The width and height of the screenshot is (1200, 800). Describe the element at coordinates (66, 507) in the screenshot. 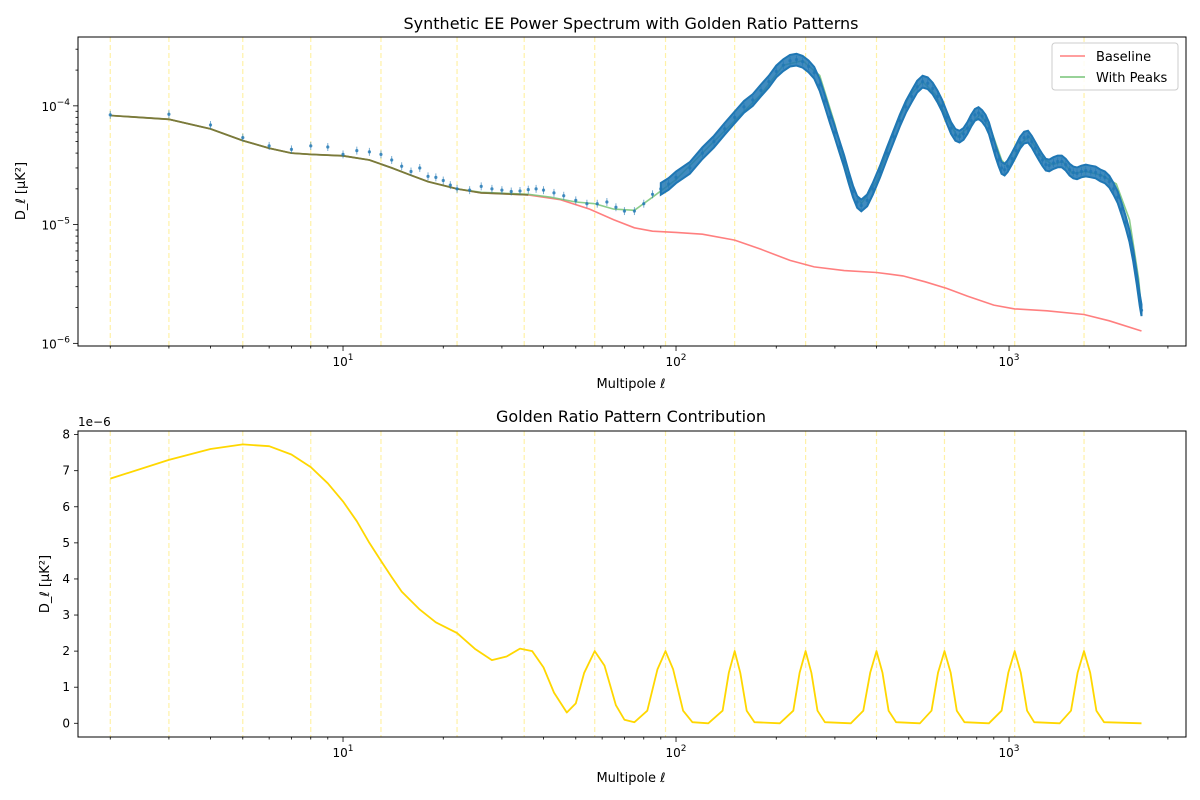

I see `bottom-y-tick-label: 6` at that location.